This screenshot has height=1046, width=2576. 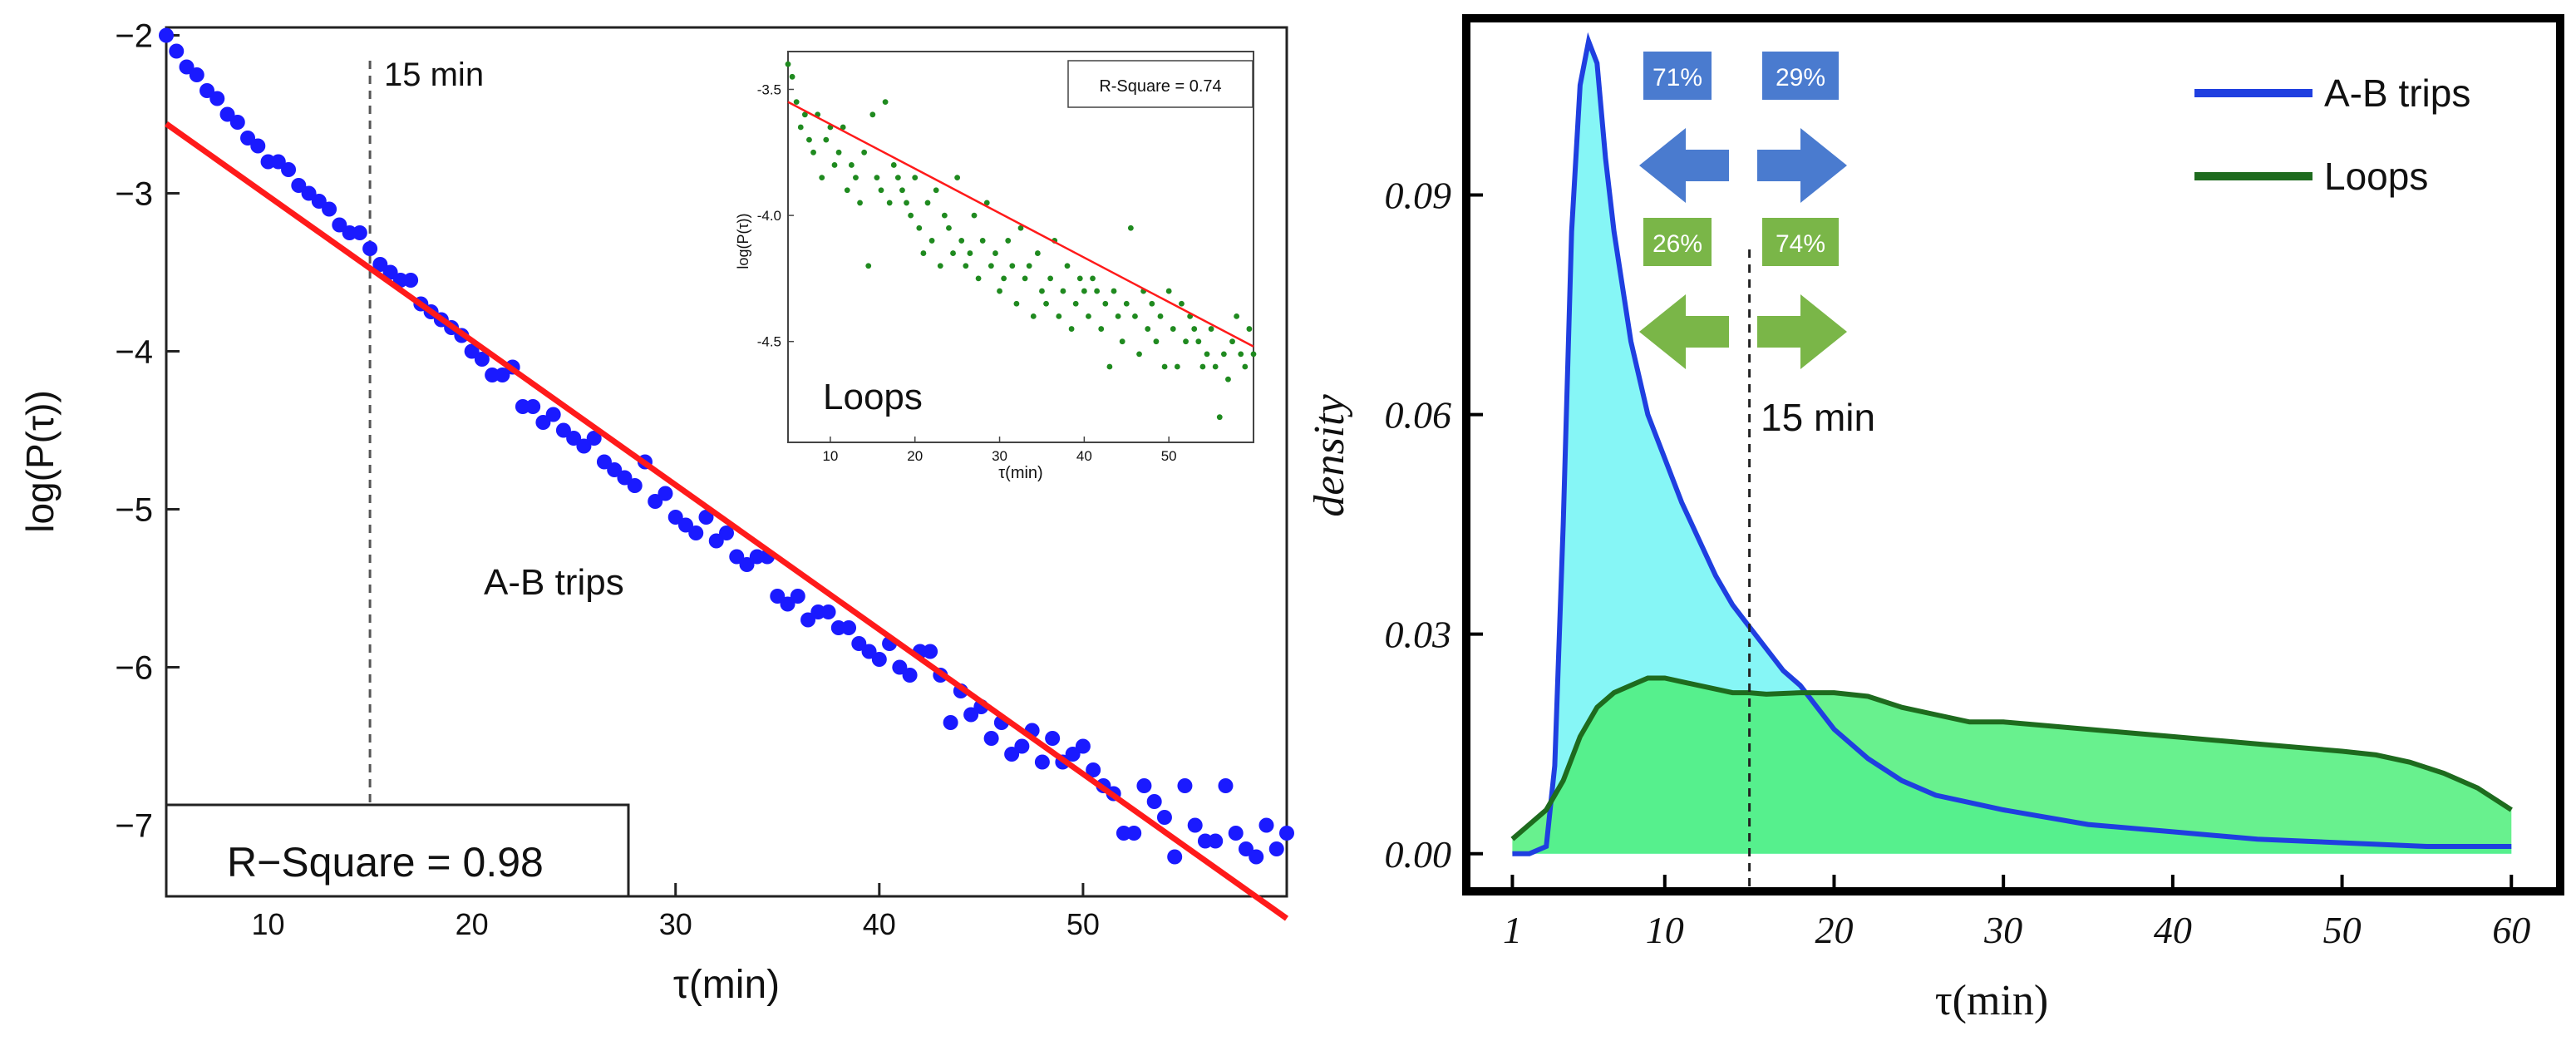 What do you see at coordinates (830, 456) in the screenshot?
I see `inset-x-tick-label: 10` at bounding box center [830, 456].